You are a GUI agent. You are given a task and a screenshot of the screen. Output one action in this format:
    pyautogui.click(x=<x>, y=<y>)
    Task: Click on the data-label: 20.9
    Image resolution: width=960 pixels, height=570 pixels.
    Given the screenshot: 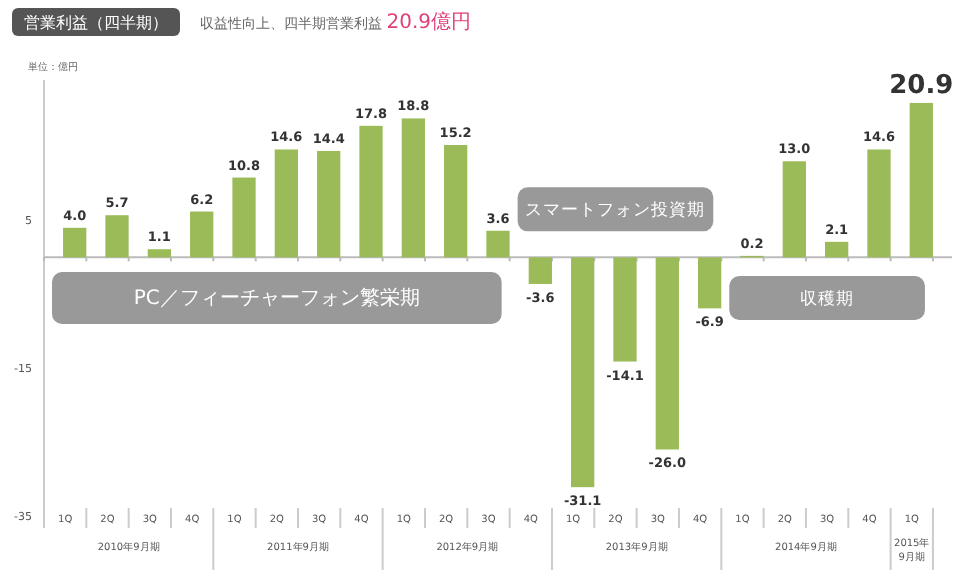 What is the action you would take?
    pyautogui.click(x=921, y=85)
    